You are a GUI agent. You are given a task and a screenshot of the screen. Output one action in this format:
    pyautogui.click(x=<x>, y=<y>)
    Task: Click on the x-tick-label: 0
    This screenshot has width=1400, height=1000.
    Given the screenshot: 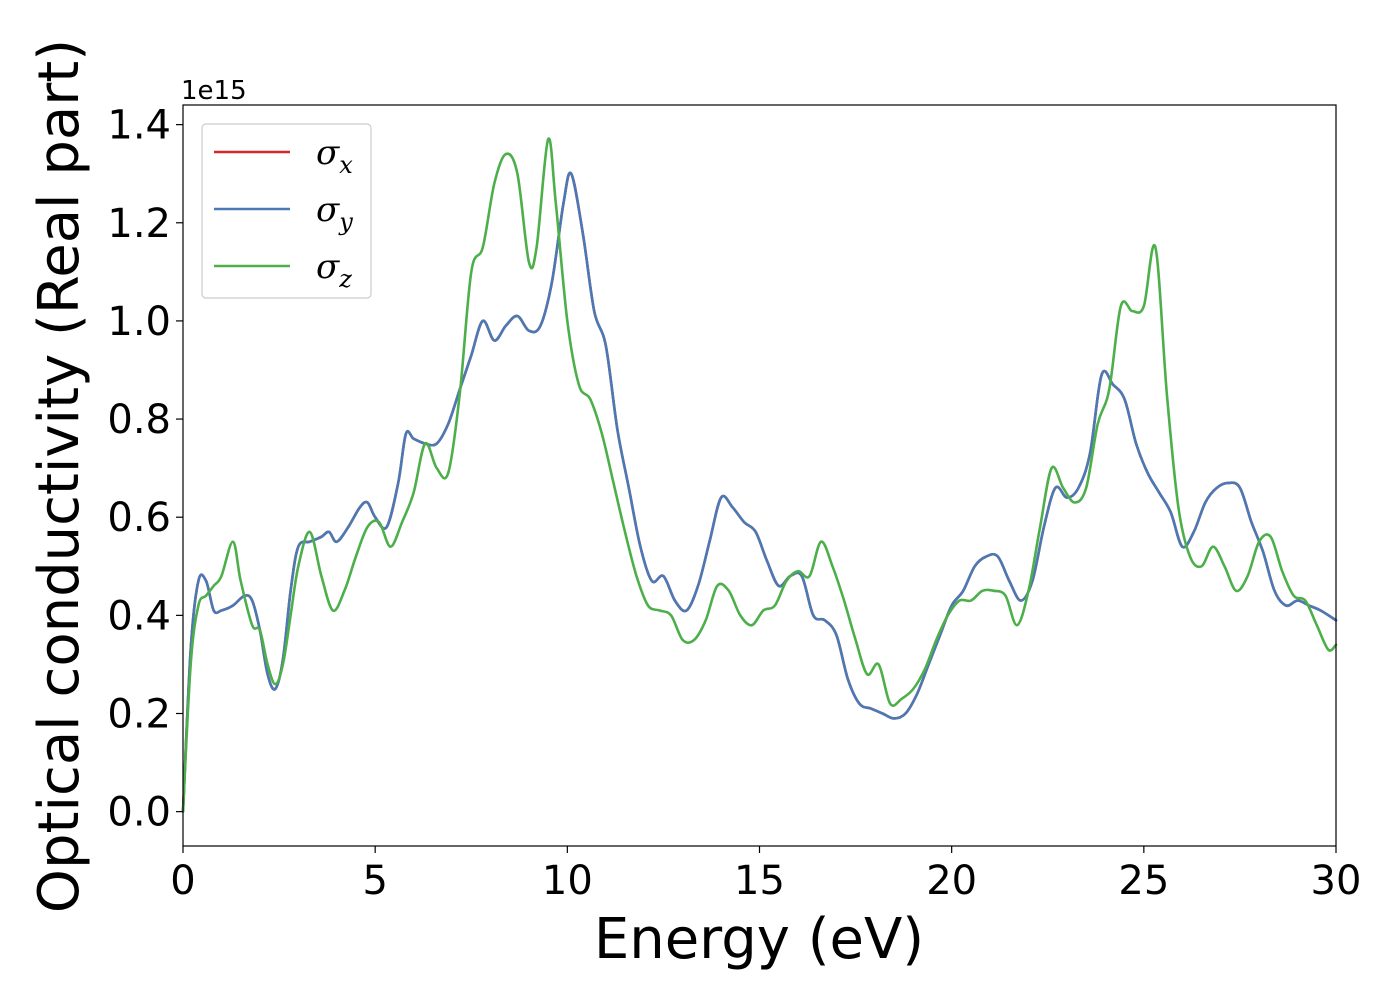 What is the action you would take?
    pyautogui.click(x=182, y=881)
    